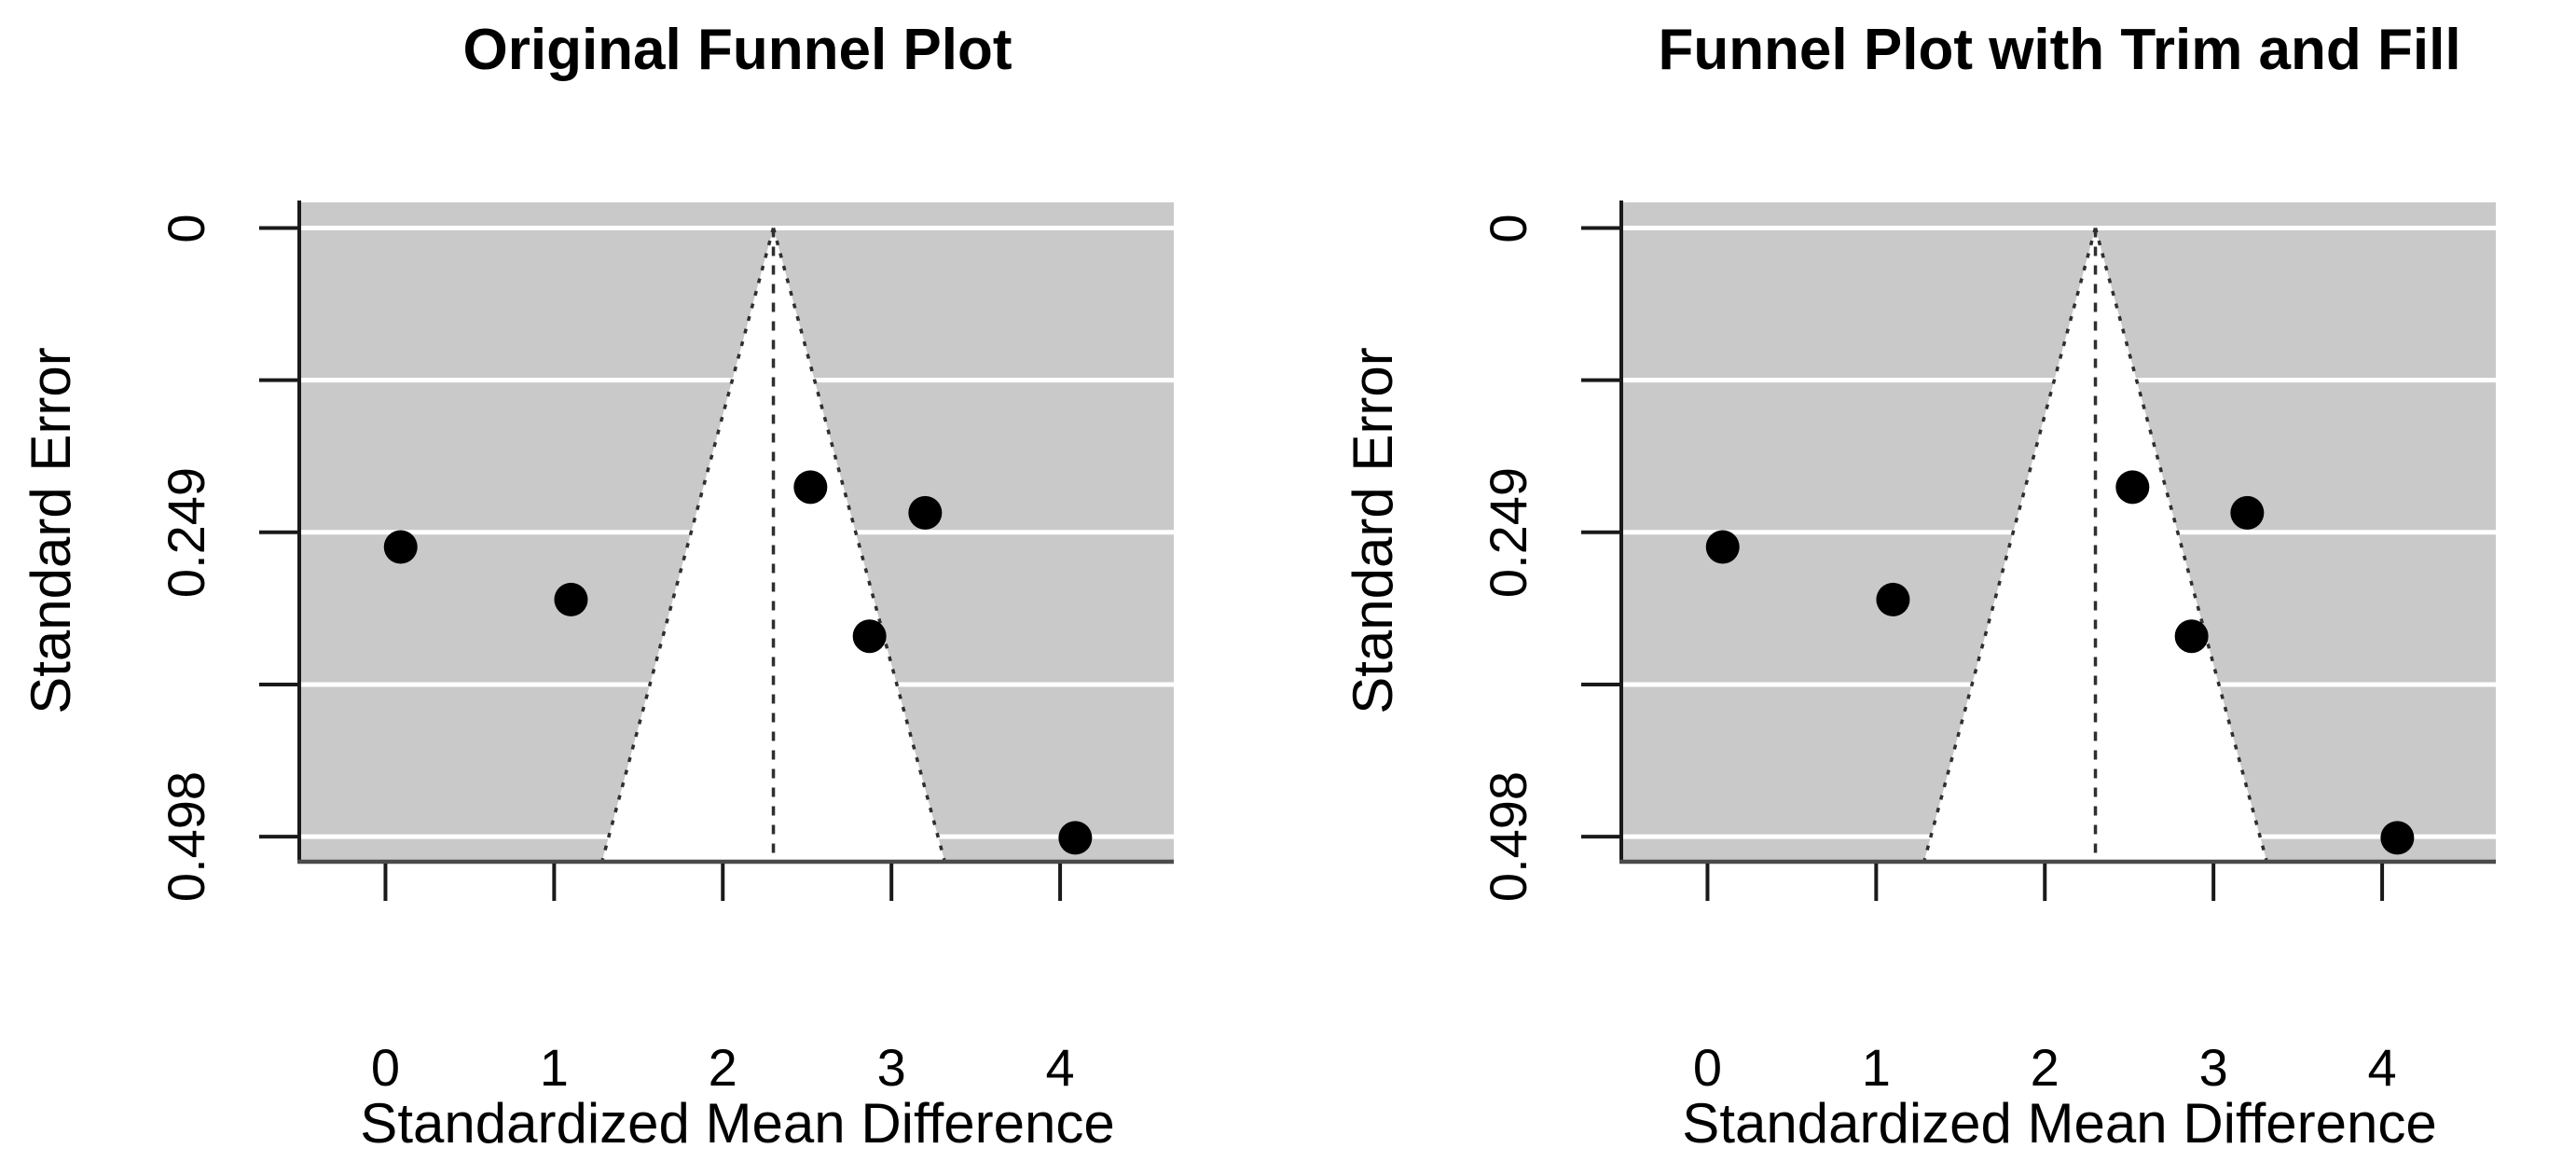 This screenshot has height=1176, width=2576. What do you see at coordinates (737, 50) in the screenshot?
I see `left-plot-title: Original Funnel Plot` at bounding box center [737, 50].